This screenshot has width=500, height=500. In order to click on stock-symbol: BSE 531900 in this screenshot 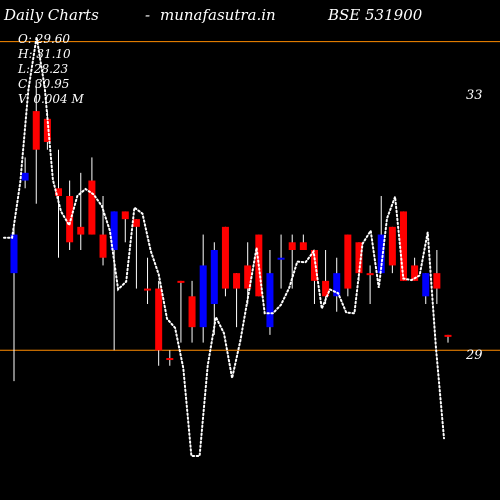, I will do `click(375, 15)`.